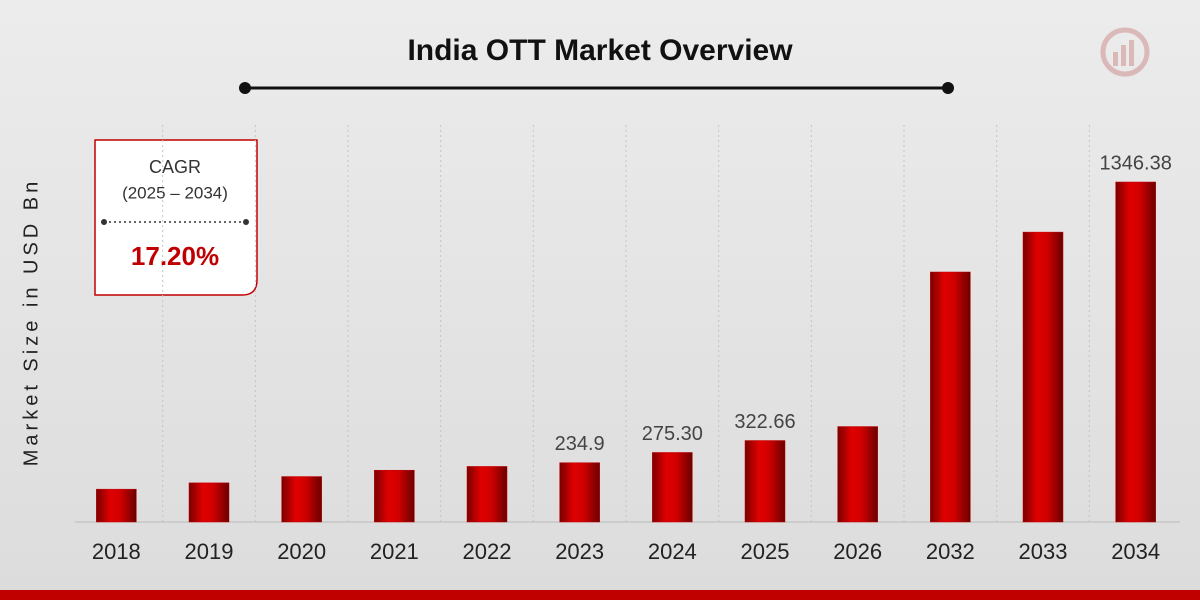 The width and height of the screenshot is (1200, 600). Describe the element at coordinates (175, 256) in the screenshot. I see `cagr-value: 17.20%` at that location.